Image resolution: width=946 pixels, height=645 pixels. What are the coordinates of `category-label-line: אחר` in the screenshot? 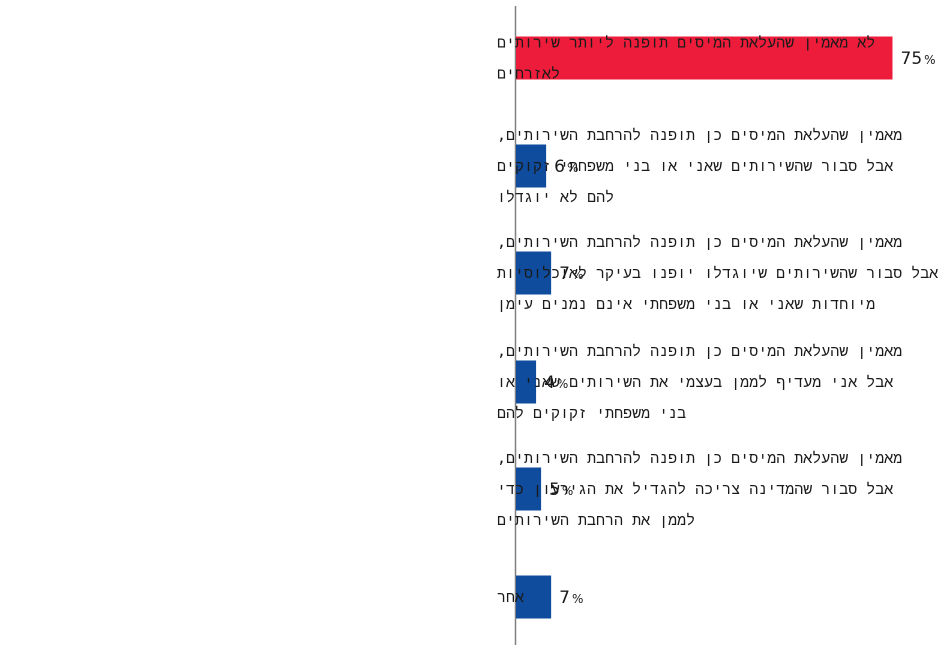 It's located at (510, 597).